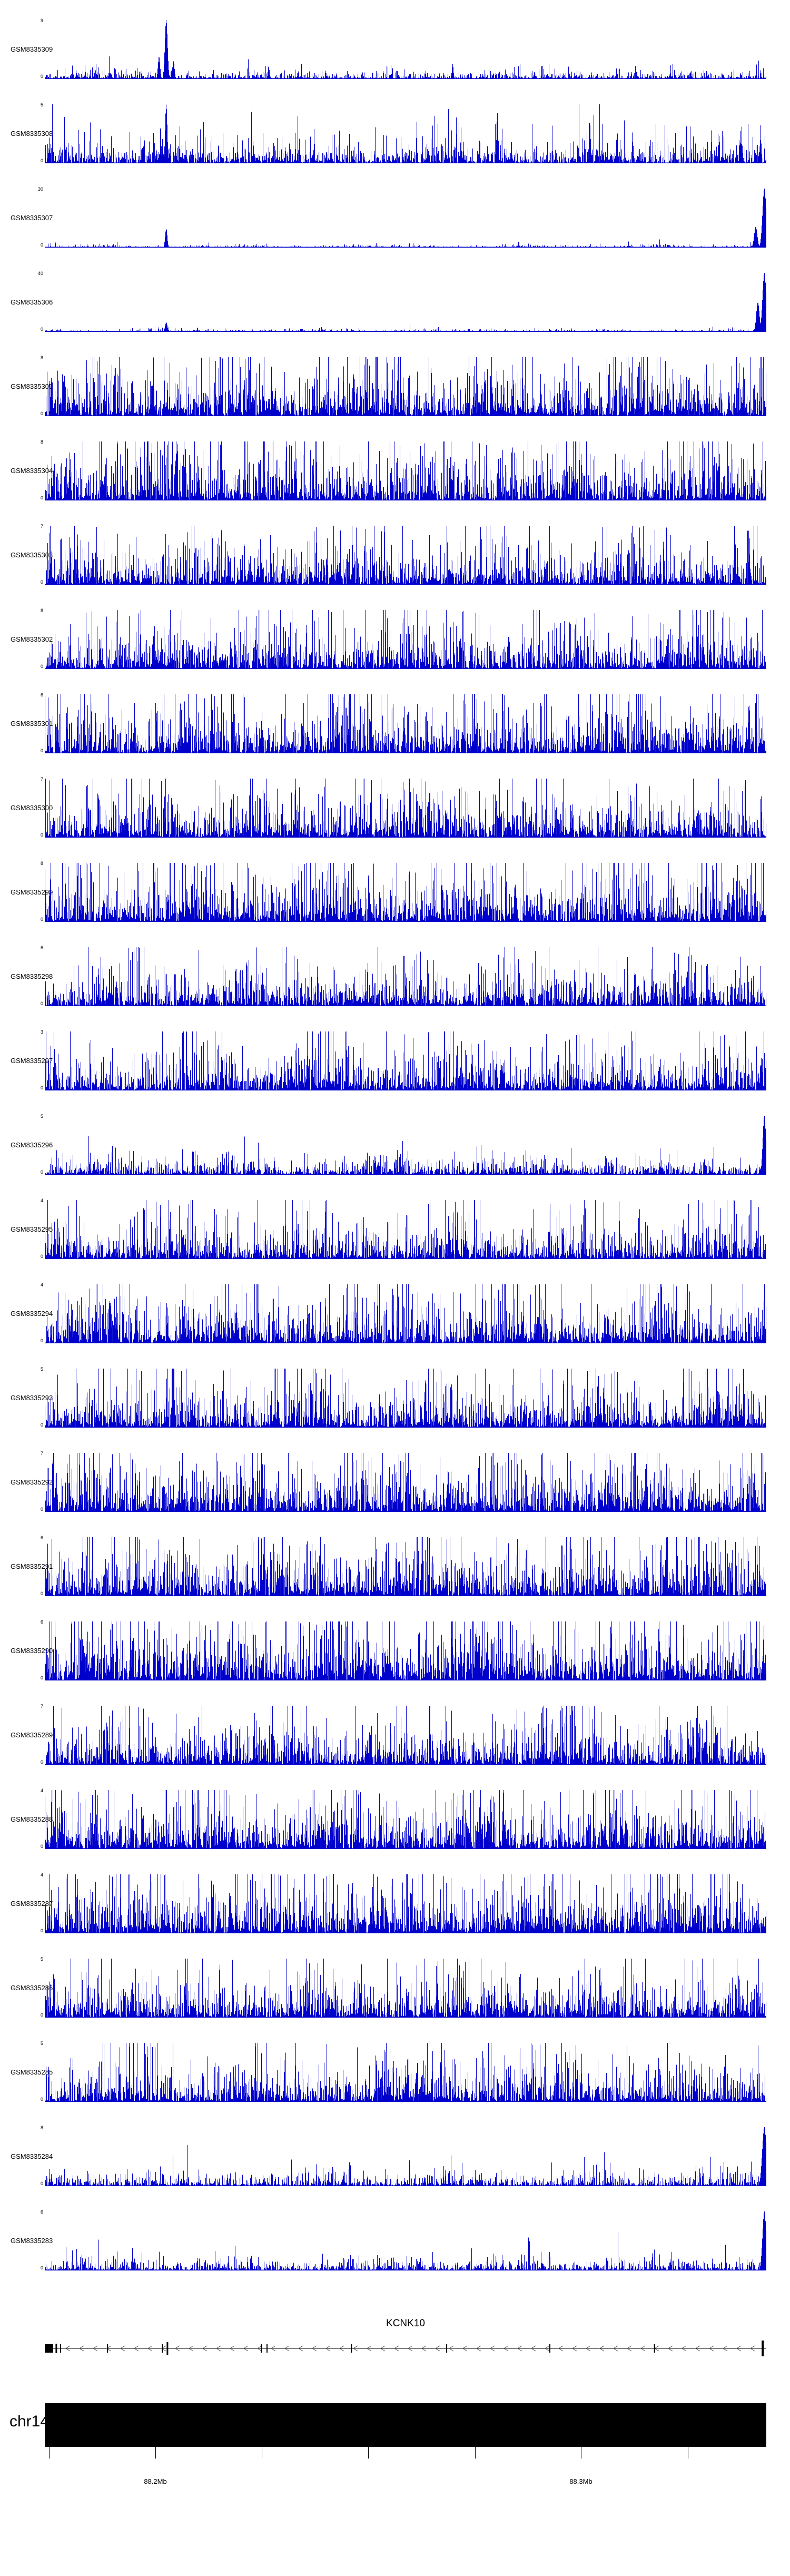  I want to click on signal-track-row: GSM8335291 6 0, so click(395, 1578).